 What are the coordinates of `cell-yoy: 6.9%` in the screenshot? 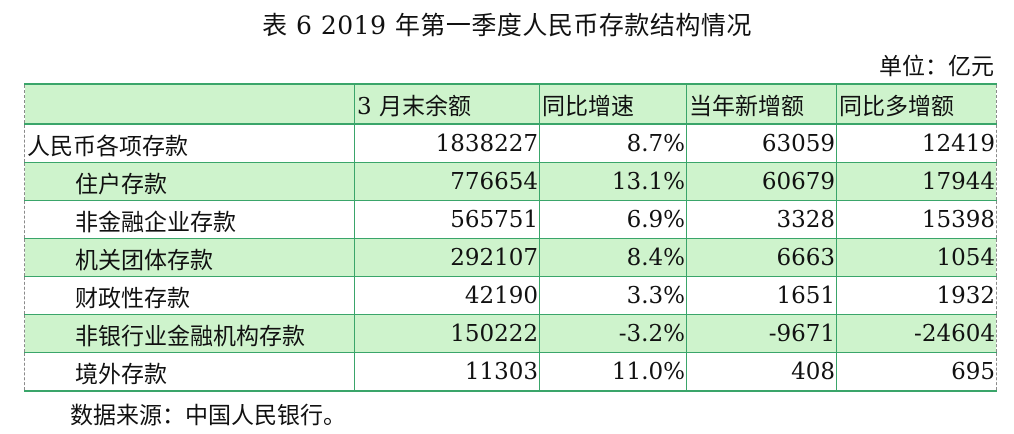 It's located at (613, 219).